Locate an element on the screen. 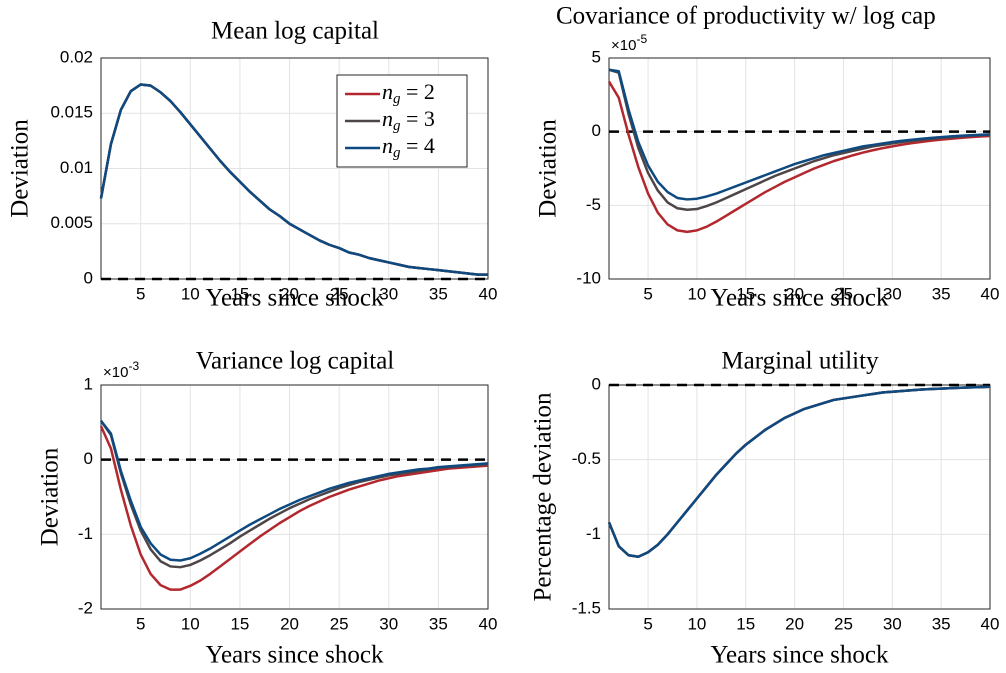 The image size is (1006, 673). legend-label: ng = 3 is located at coordinates (408, 120).